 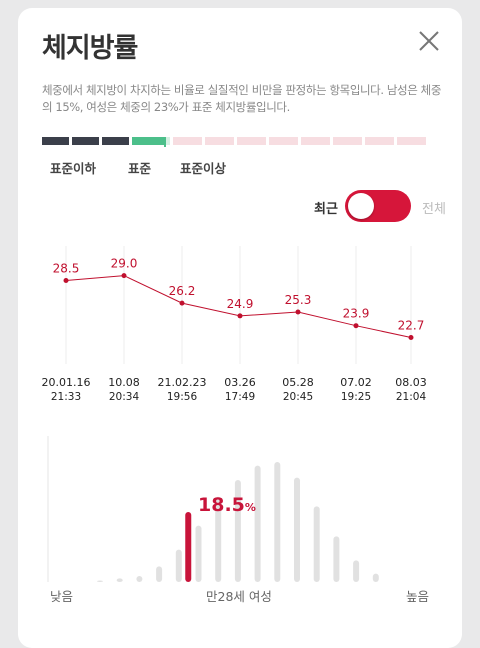 I want to click on dist-label-group: 만28세 여성, so click(x=239, y=596).